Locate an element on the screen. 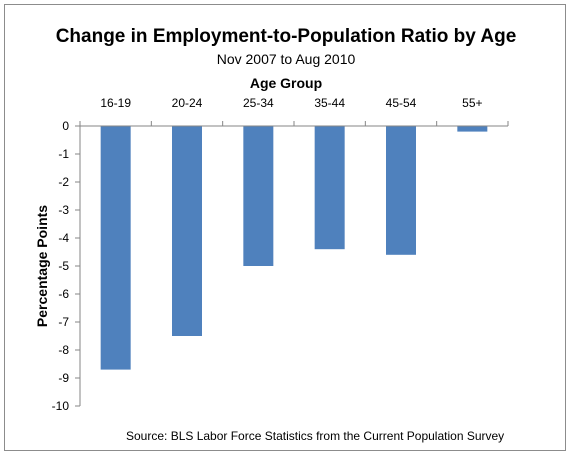  y-tick-label: -3 is located at coordinates (63, 210).